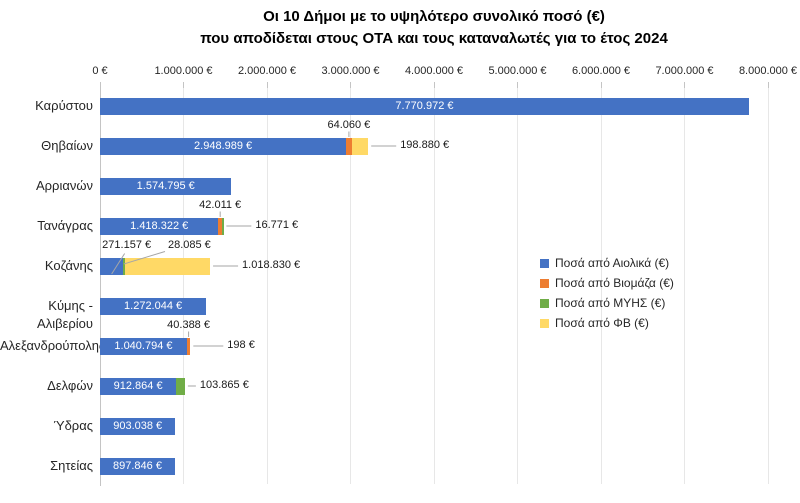  Describe the element at coordinates (189, 244) in the screenshot. I see `bar-data-label: 28.085 €` at that location.